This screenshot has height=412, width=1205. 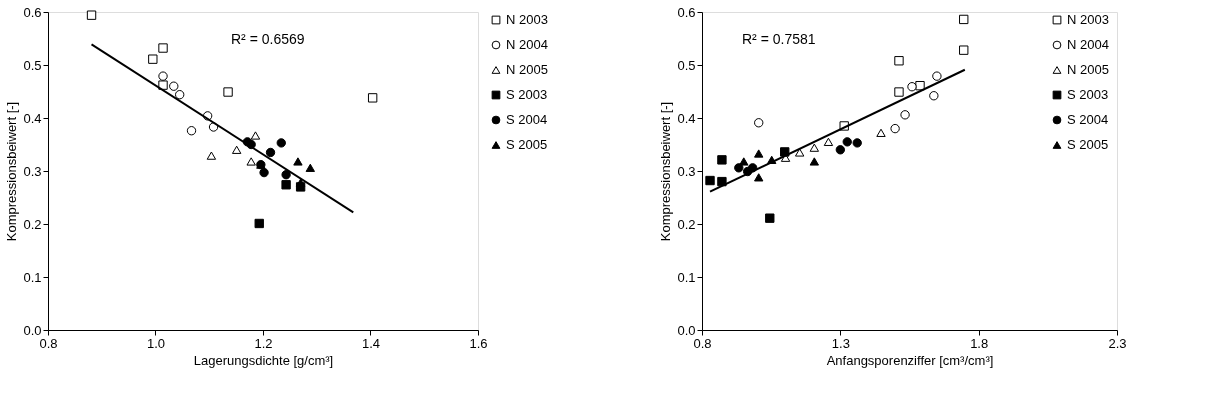 What do you see at coordinates (371, 343) in the screenshot?
I see `x-tick-label: 1.4` at bounding box center [371, 343].